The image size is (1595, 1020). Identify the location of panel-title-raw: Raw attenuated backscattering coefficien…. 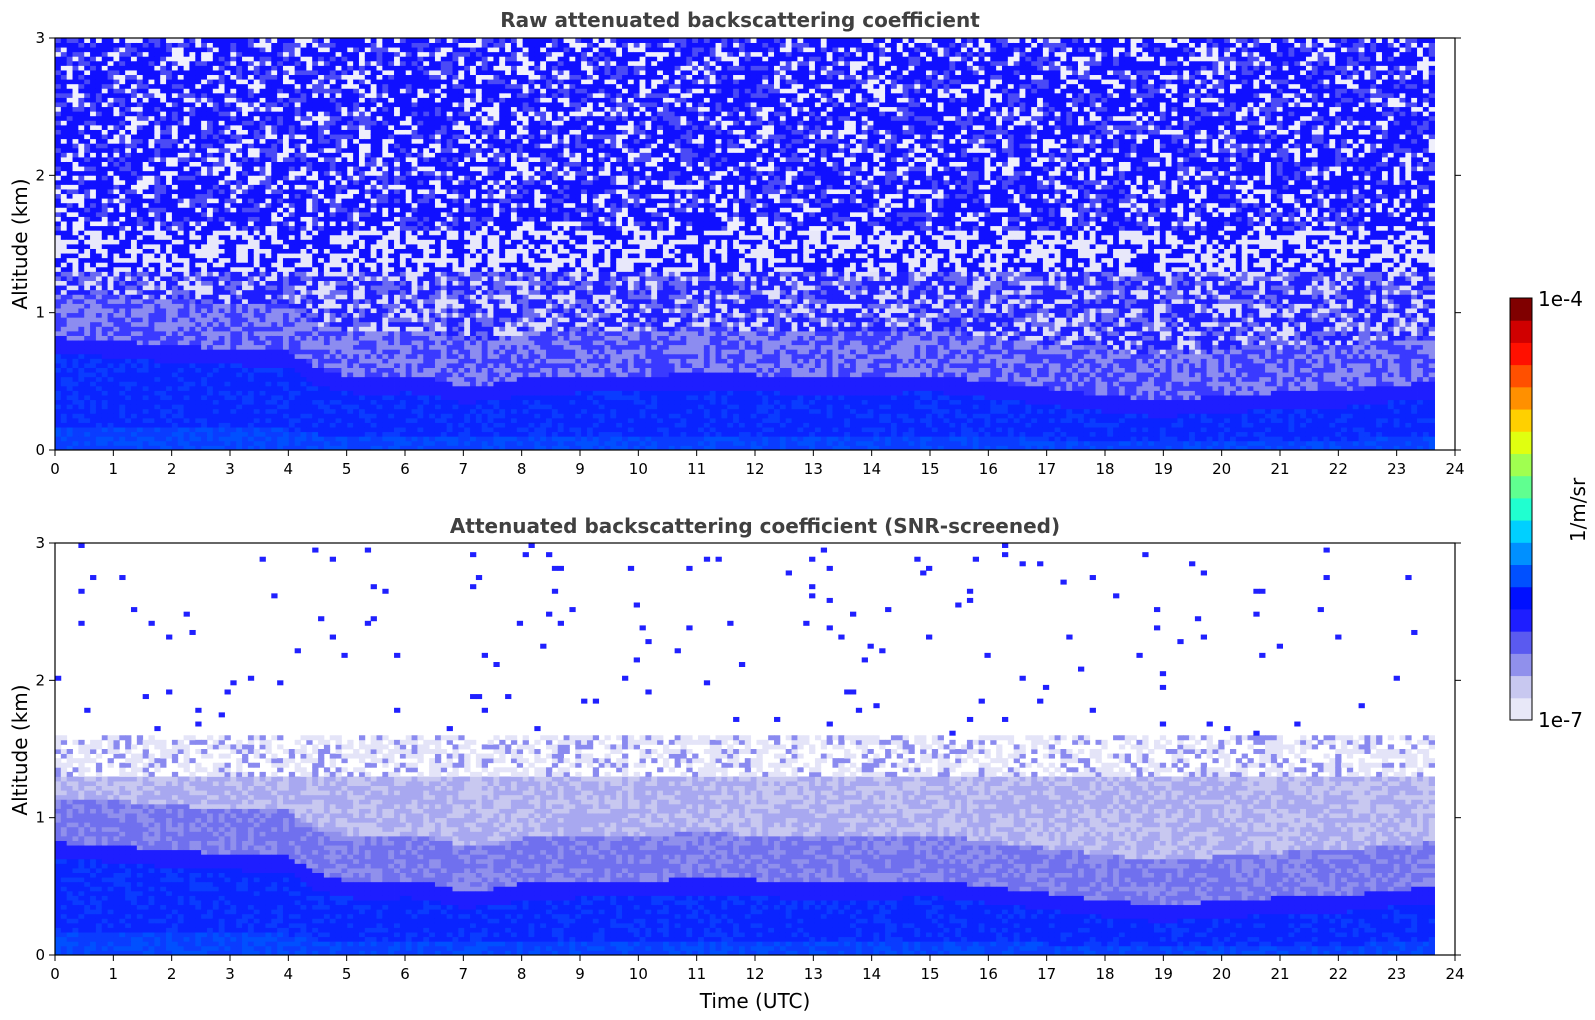
(740, 20).